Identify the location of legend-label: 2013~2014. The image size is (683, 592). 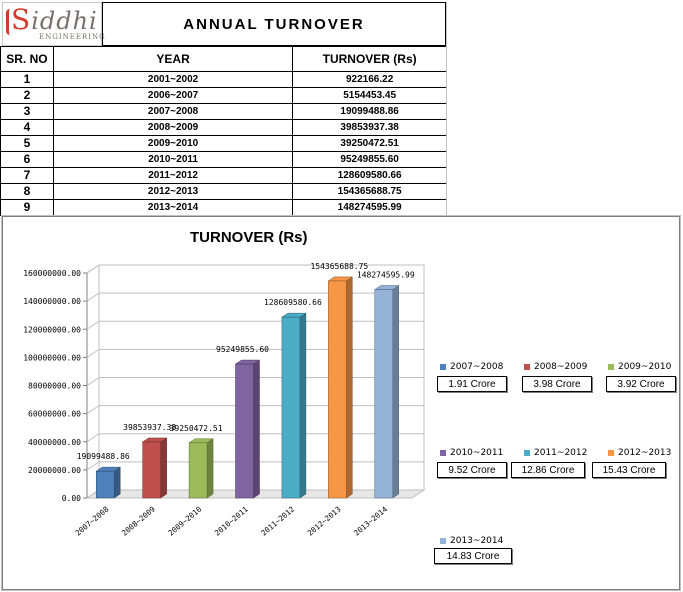
(477, 541).